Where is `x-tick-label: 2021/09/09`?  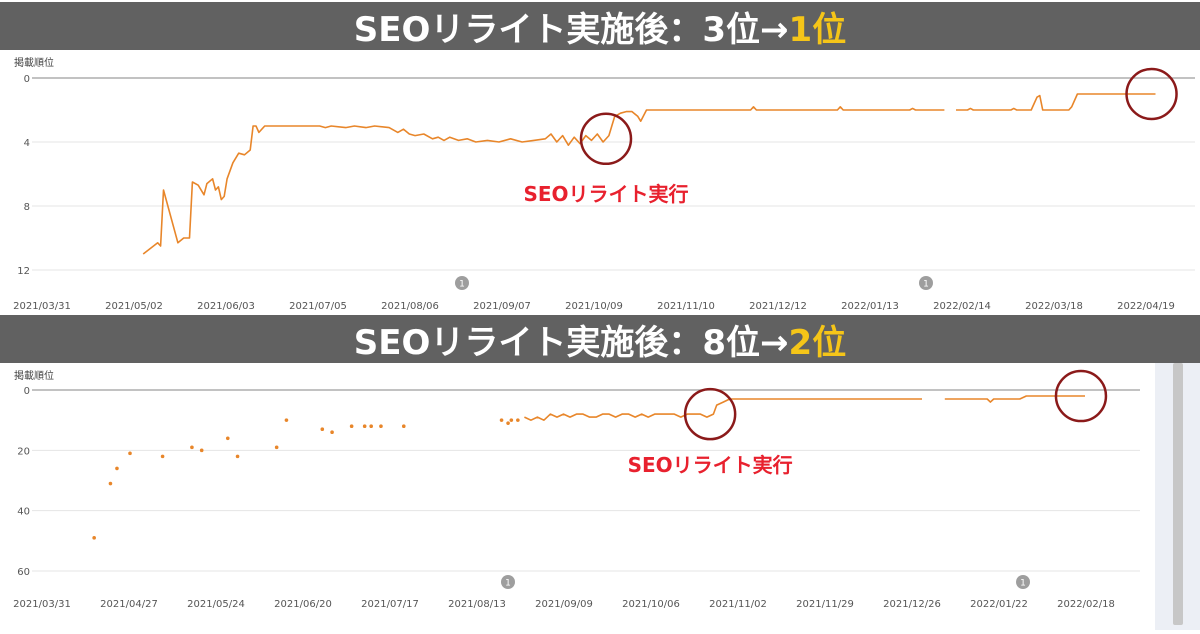 x-tick-label: 2021/09/09 is located at coordinates (564, 604).